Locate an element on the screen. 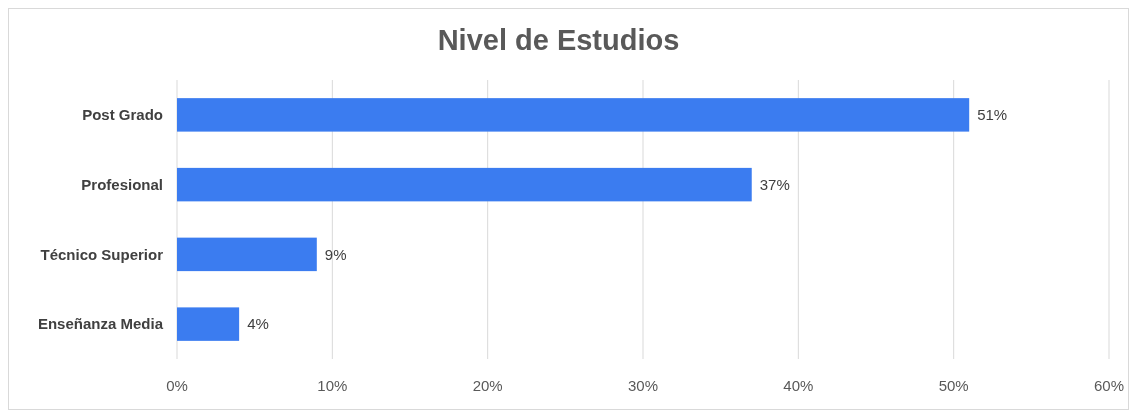 The height and width of the screenshot is (411, 1137). y-tick-label: Profesional is located at coordinates (122, 184).